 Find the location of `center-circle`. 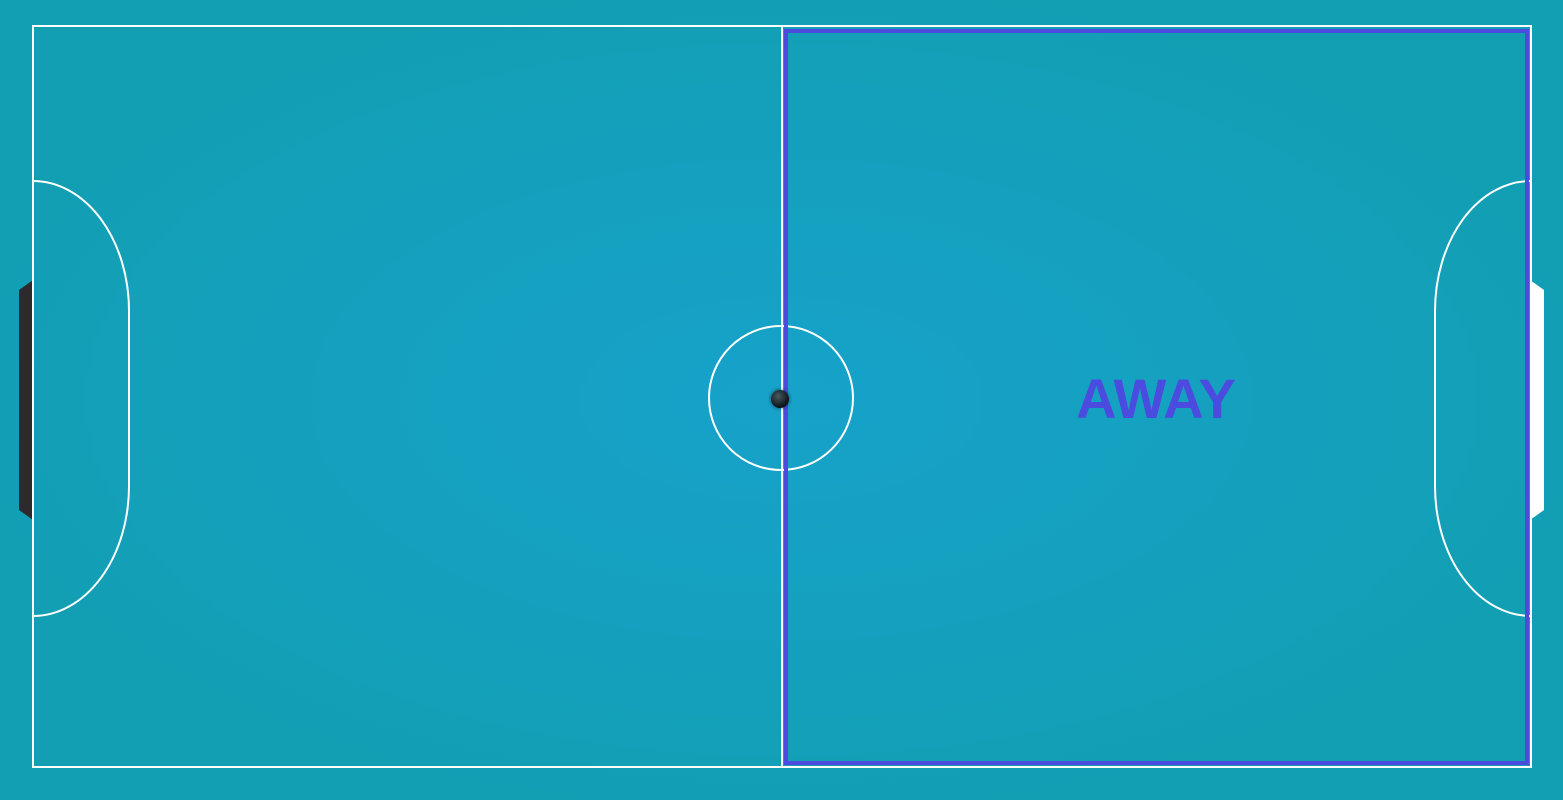

center-circle is located at coordinates (781, 398).